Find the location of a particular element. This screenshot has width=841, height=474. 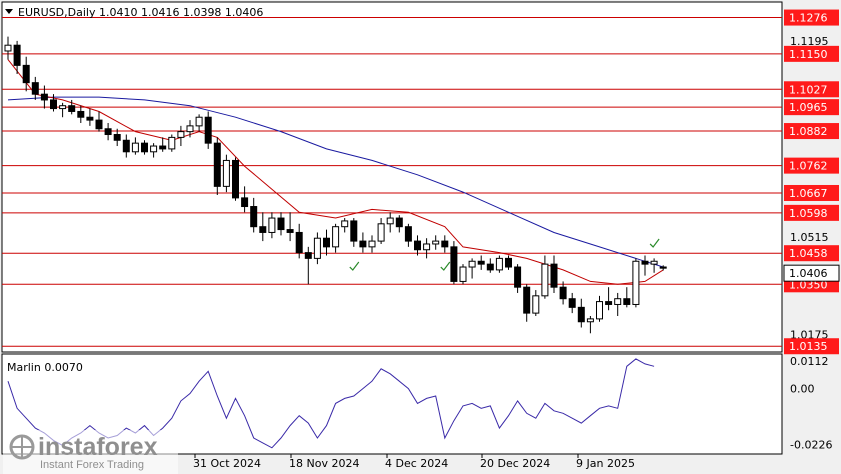

collapse-triangle-icon is located at coordinates (9, 11).